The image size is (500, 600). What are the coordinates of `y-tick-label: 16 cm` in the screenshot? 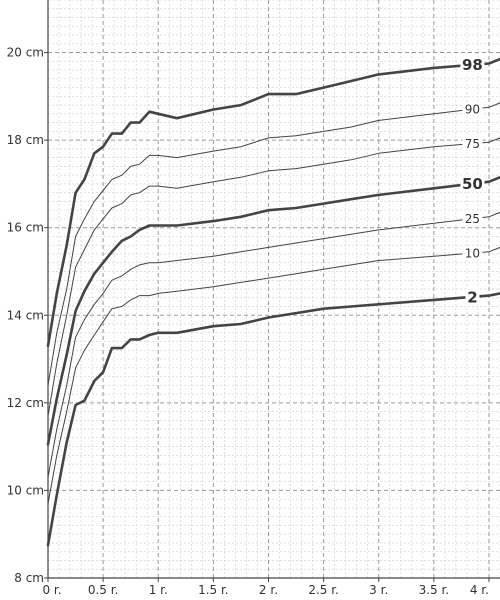 It's located at (25, 228).